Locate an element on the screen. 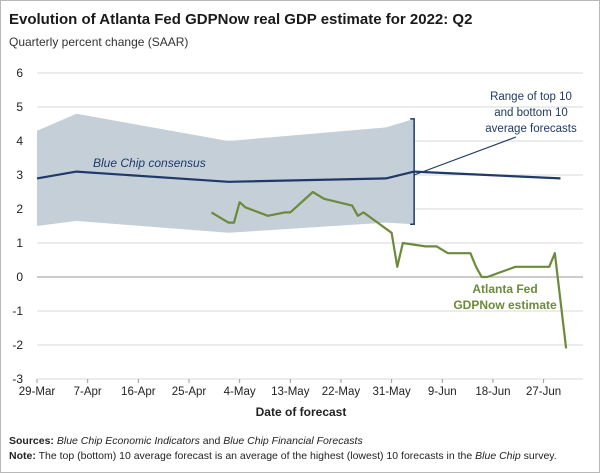 The image size is (600, 473). y-tick-labels: 6 5 4 3 2 1 0 -1 -2 -3 is located at coordinates (17, 226).